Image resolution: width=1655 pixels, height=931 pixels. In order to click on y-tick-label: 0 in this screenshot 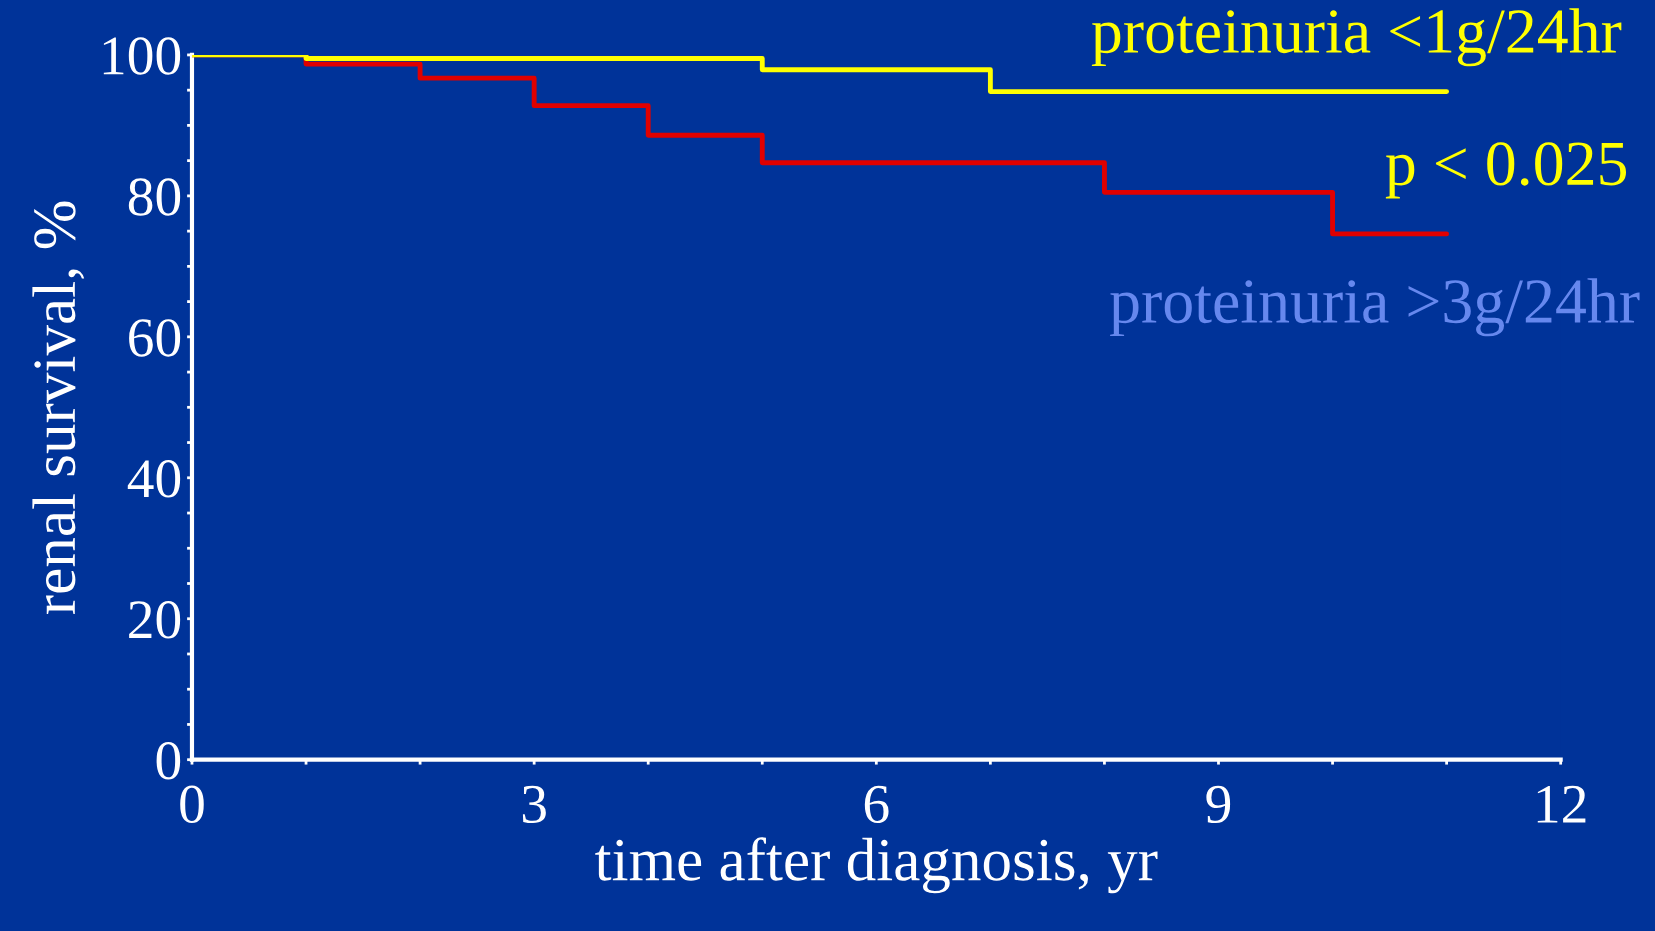, I will do `click(168, 761)`.